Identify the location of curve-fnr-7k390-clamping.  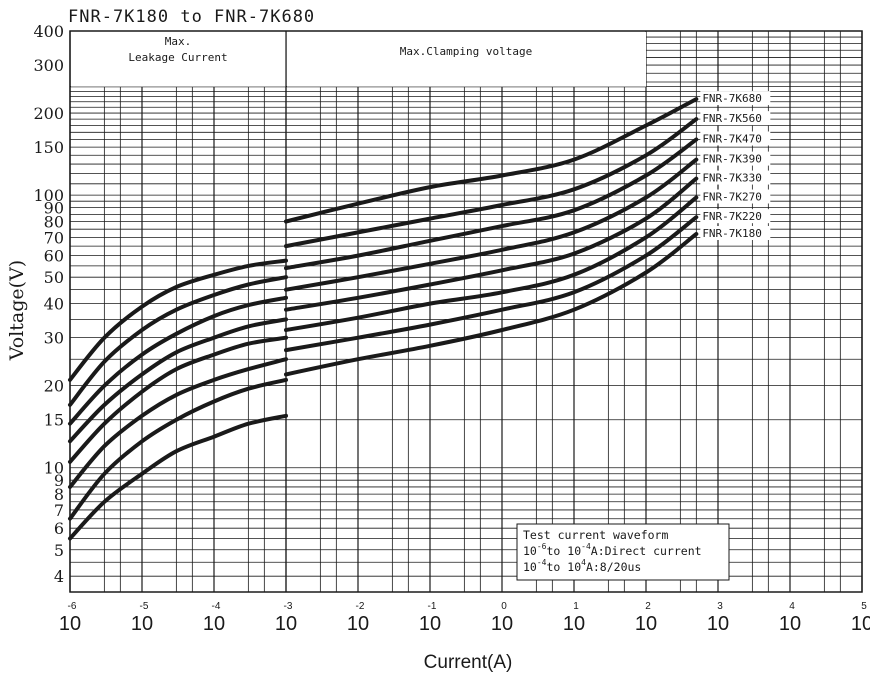
(491, 224).